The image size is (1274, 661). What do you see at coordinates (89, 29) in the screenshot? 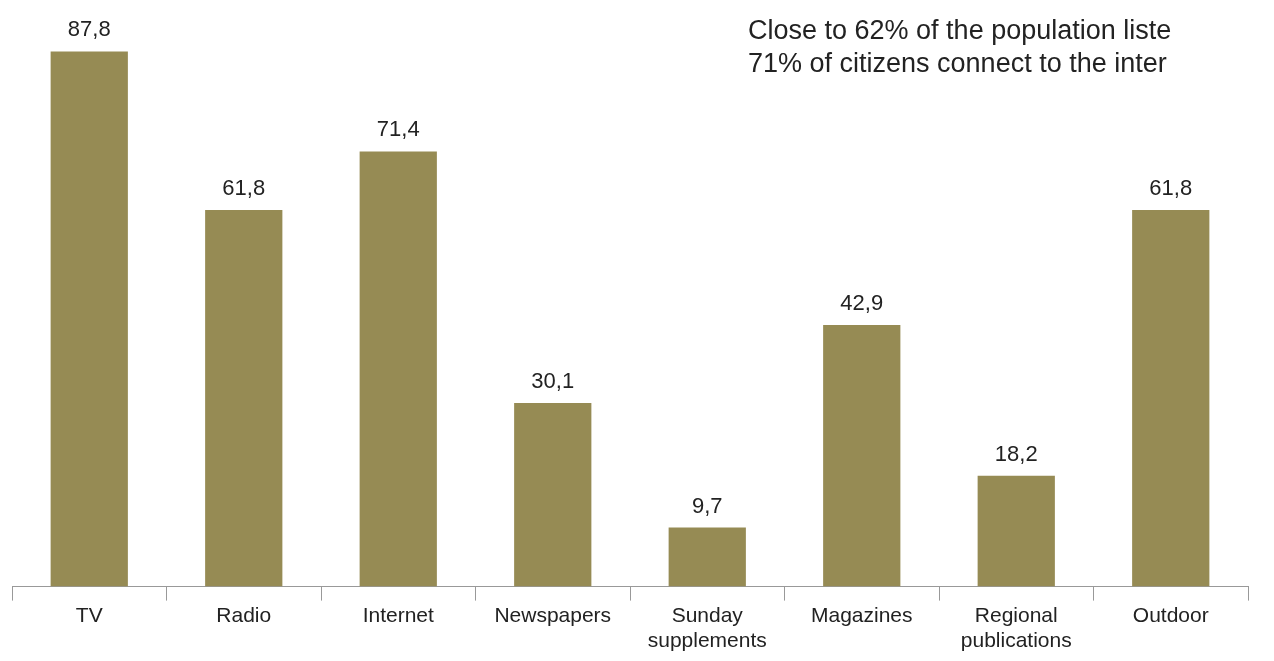
I see `data-label: 87,8` at bounding box center [89, 29].